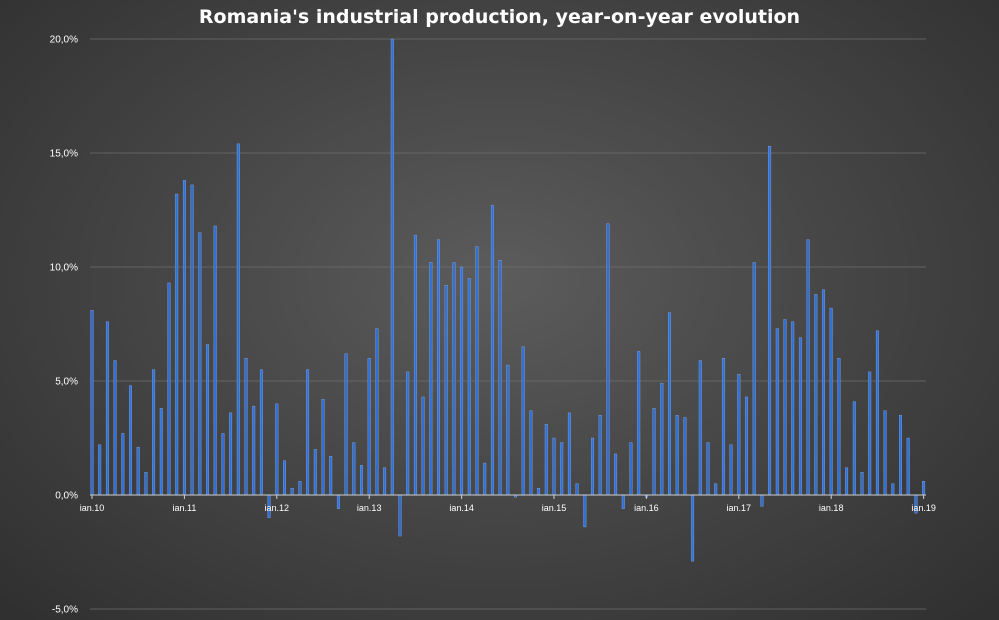 The image size is (999, 620). Describe the element at coordinates (64, 154) in the screenshot. I see `y-tick-label: 15,0%` at that location.